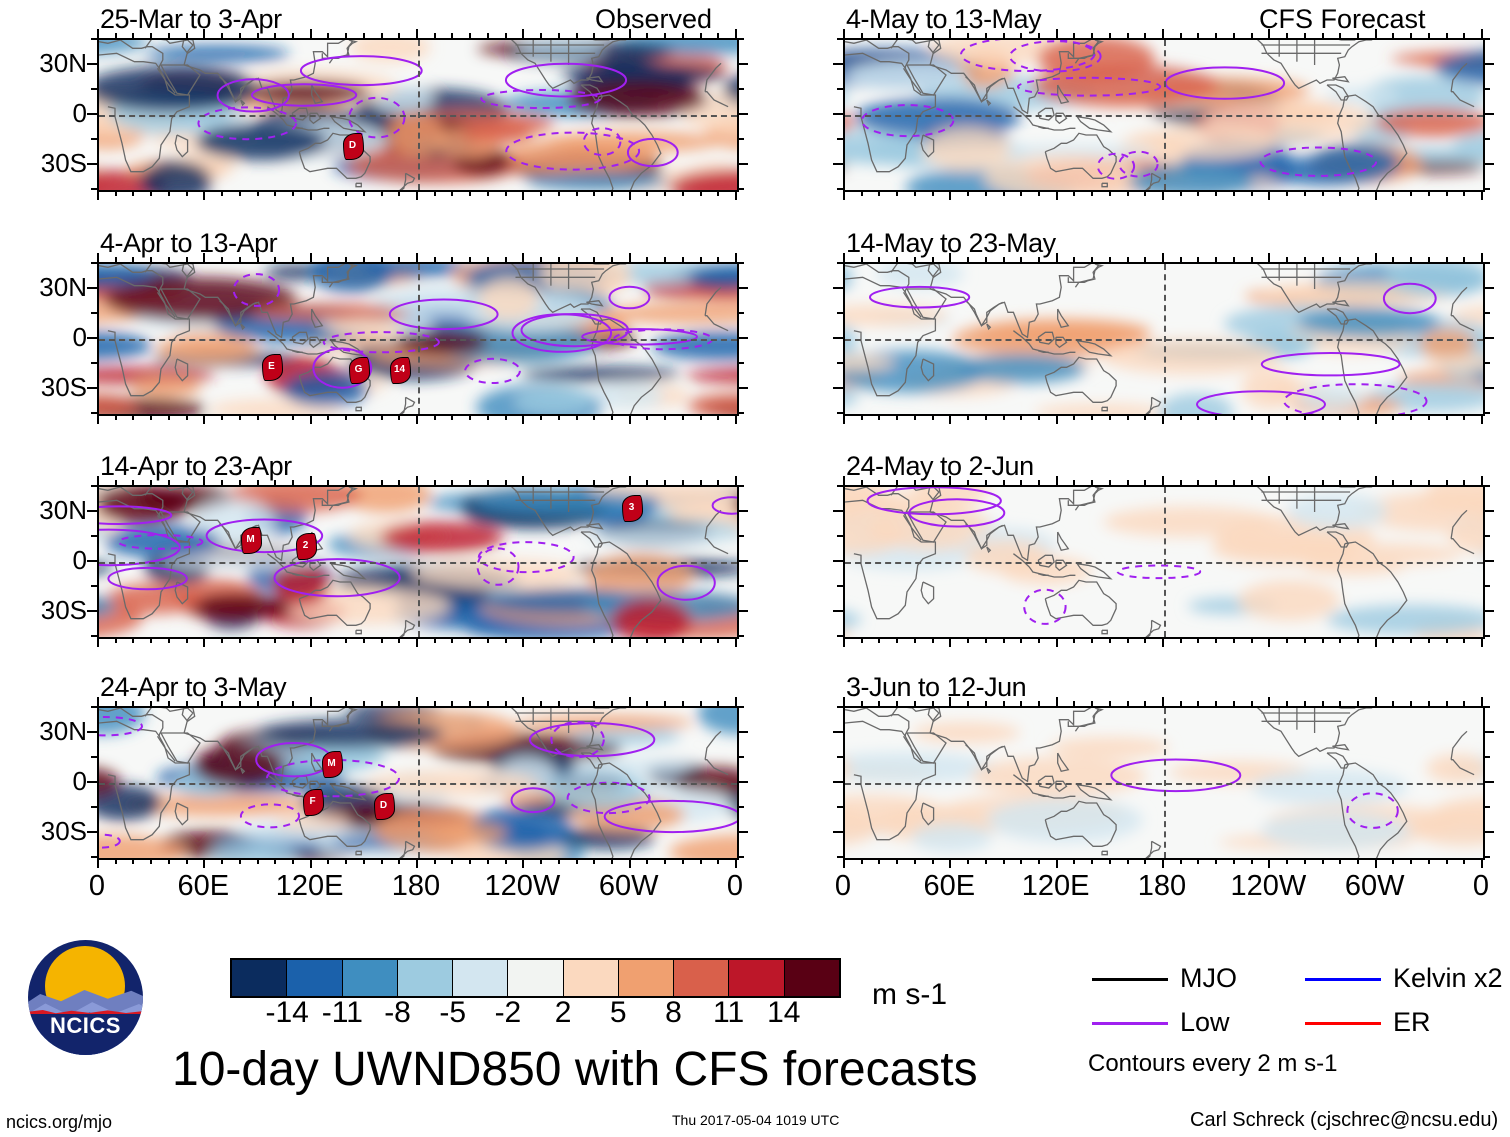 The height and width of the screenshot is (1137, 1510). Describe the element at coordinates (418, 562) in the screenshot. I see `map-3: M 2 3` at that location.